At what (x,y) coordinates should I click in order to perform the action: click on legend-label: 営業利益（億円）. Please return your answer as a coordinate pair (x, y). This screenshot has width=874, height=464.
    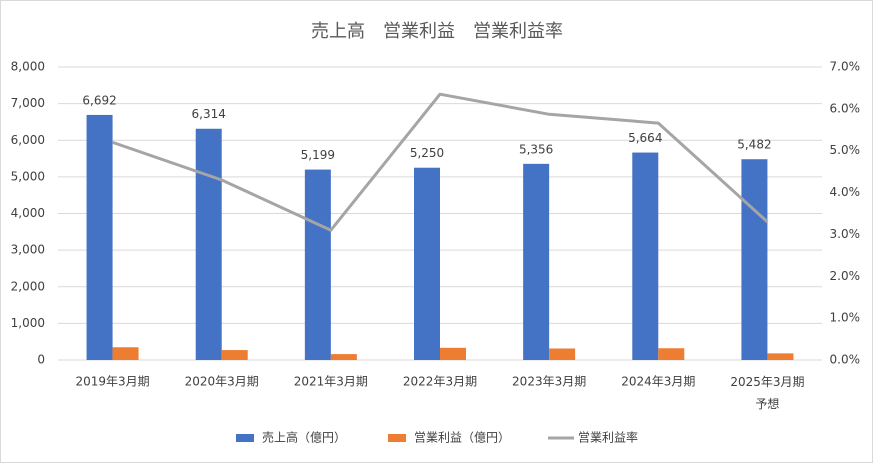
    Looking at the image, I should click on (462, 438).